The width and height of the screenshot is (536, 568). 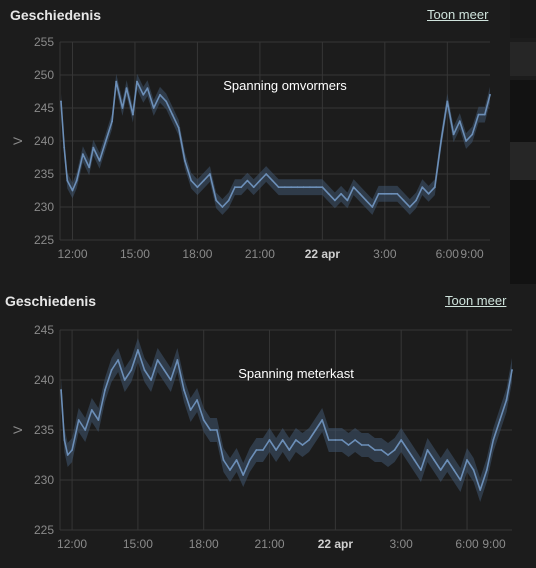 What do you see at coordinates (336, 544) in the screenshot?
I see `x-tick-label: 22 apr` at bounding box center [336, 544].